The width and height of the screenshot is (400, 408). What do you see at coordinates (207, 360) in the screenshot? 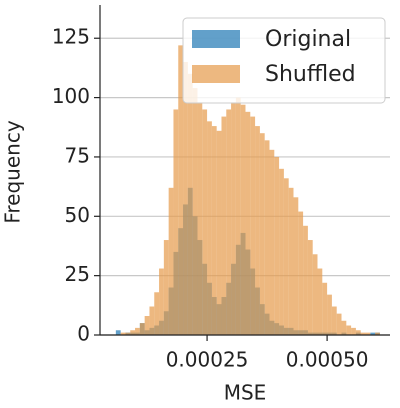
I see `x-tick-label: 0.00025` at bounding box center [207, 360].